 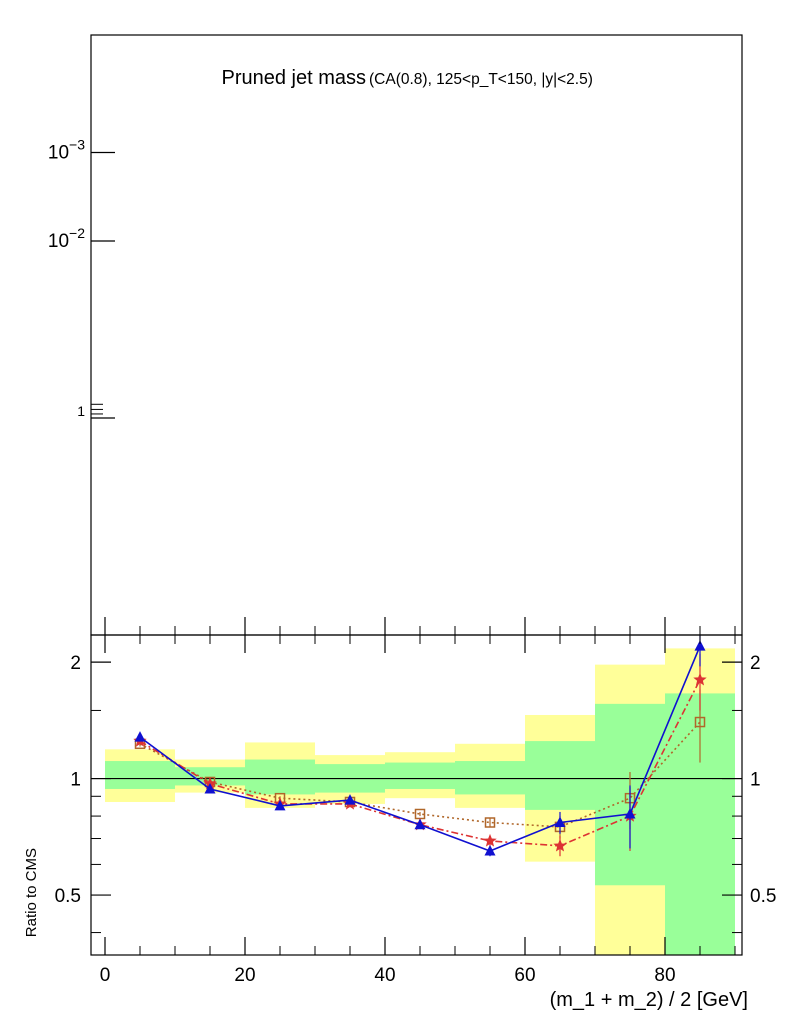 I want to click on xtick-label: 20, so click(x=244, y=975).